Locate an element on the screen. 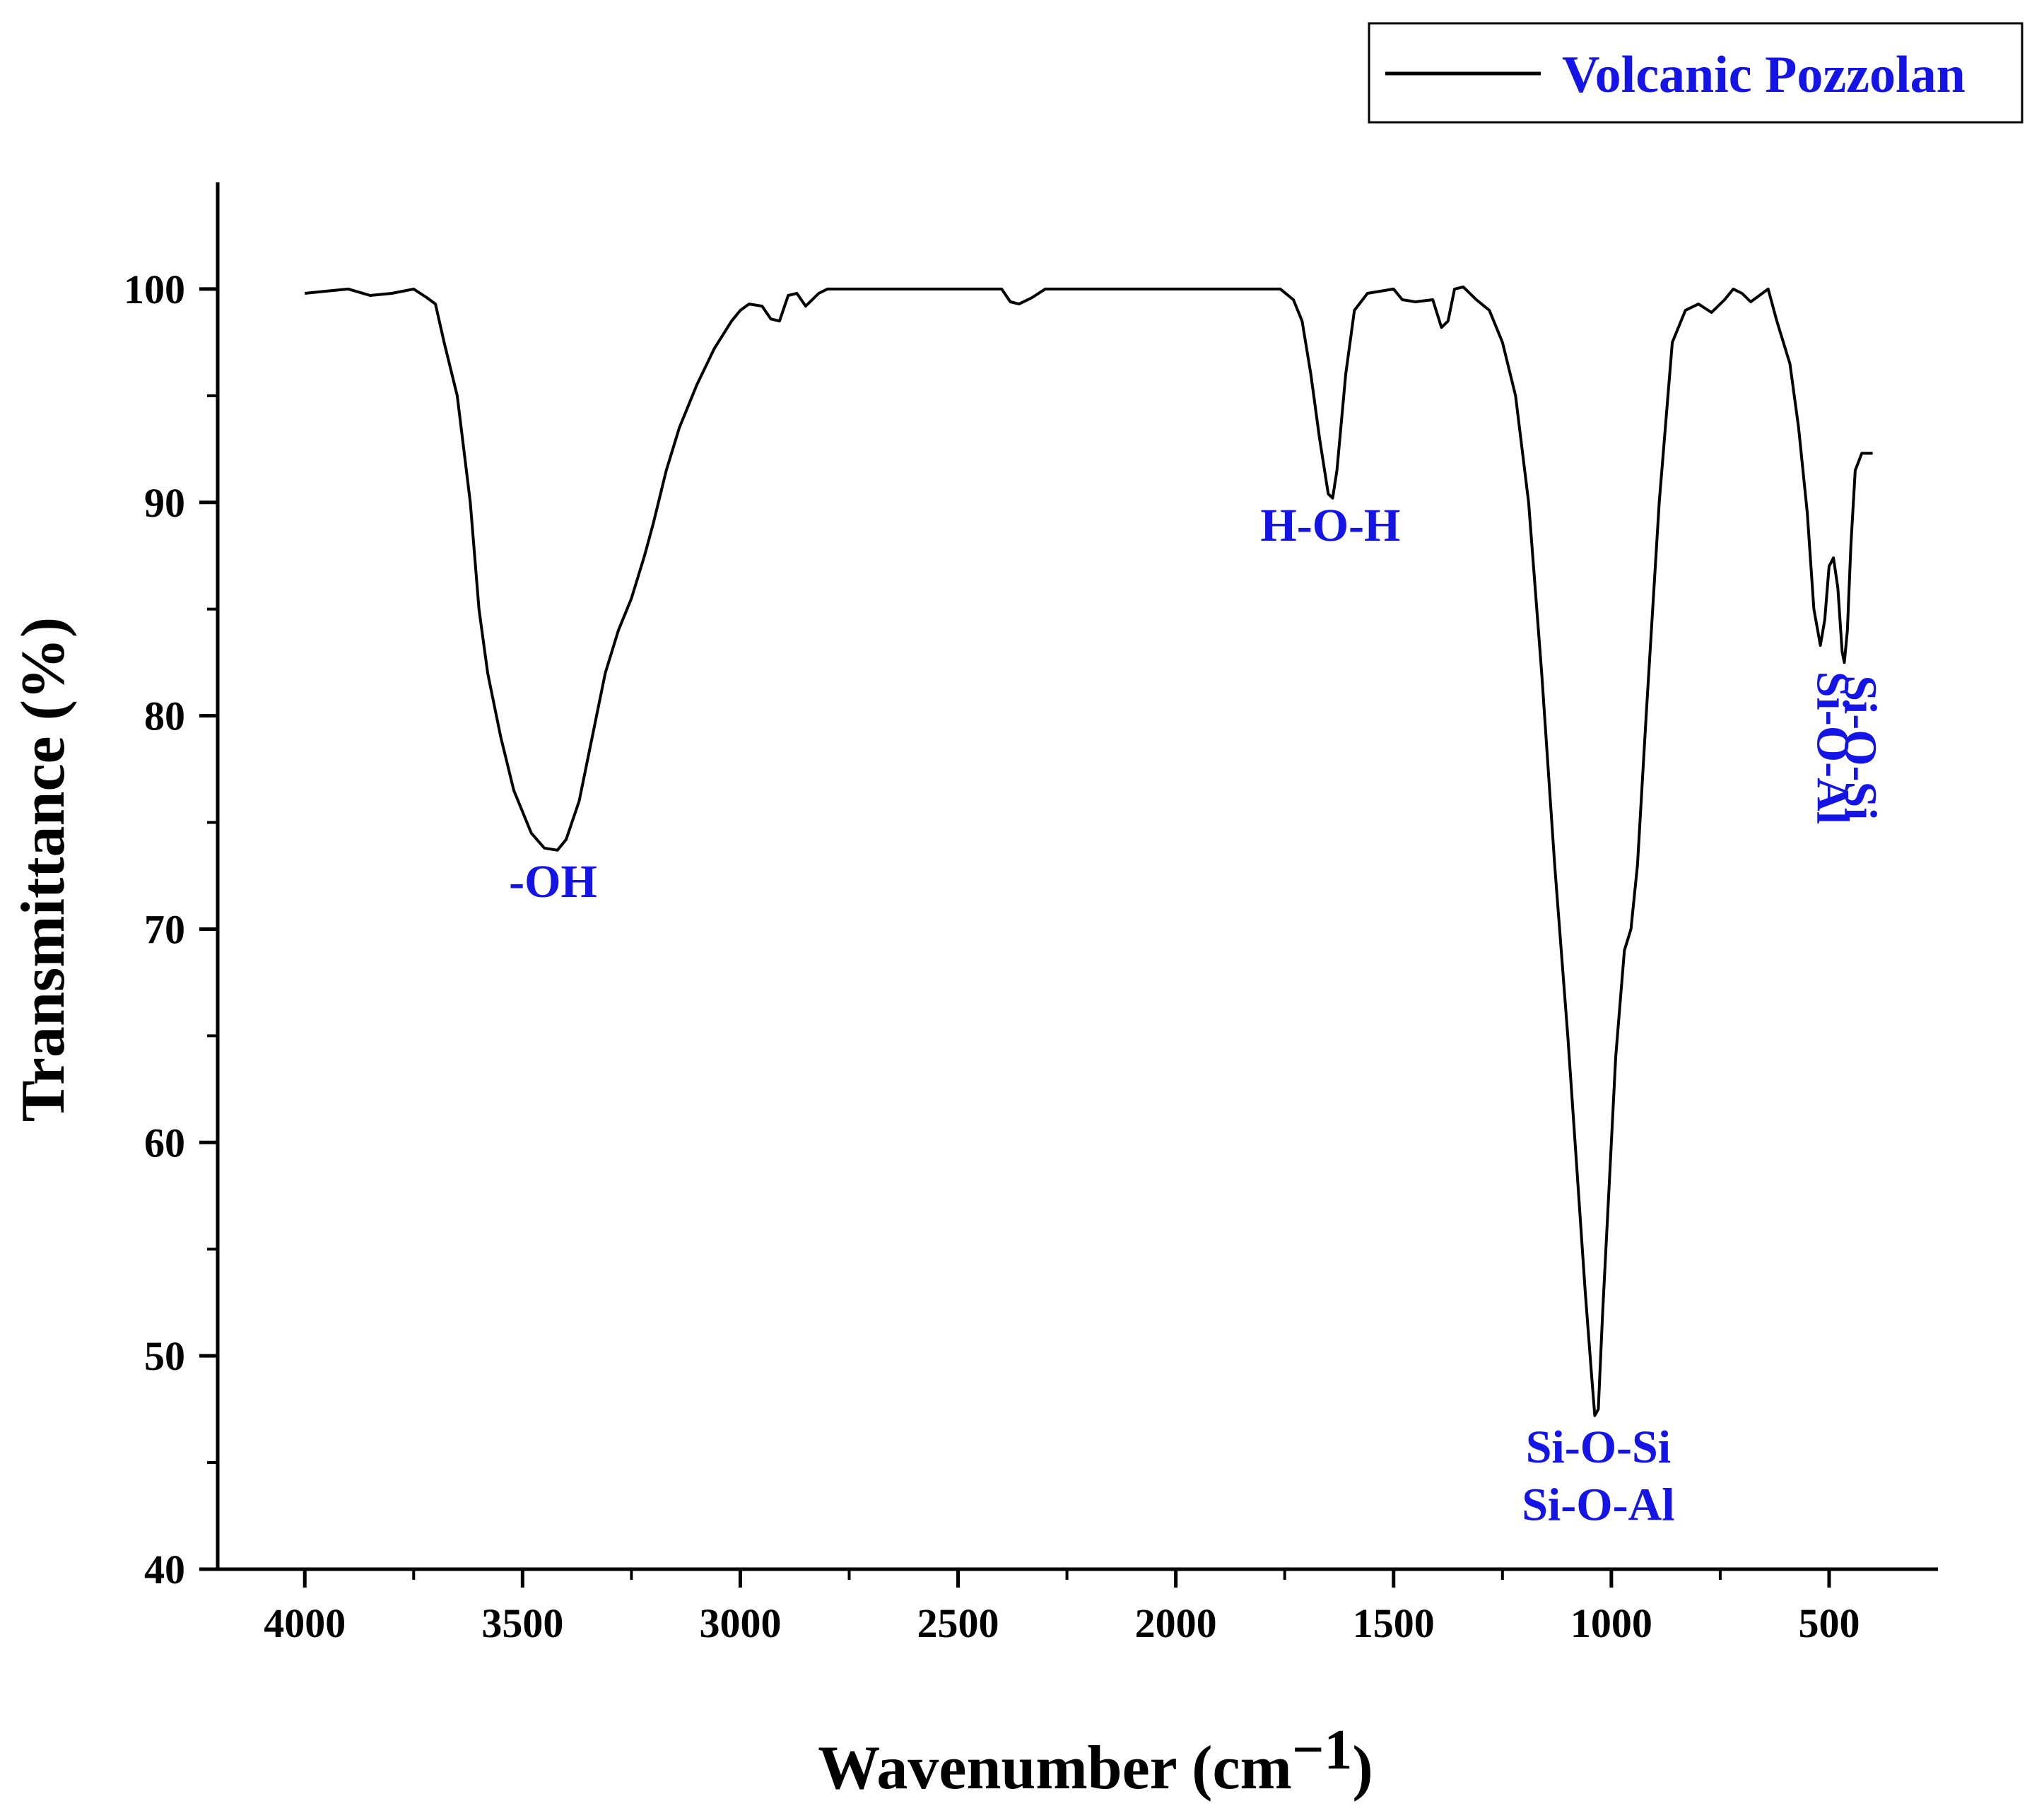  legend-label: Volcanic Pozzolan is located at coordinates (1764, 75).